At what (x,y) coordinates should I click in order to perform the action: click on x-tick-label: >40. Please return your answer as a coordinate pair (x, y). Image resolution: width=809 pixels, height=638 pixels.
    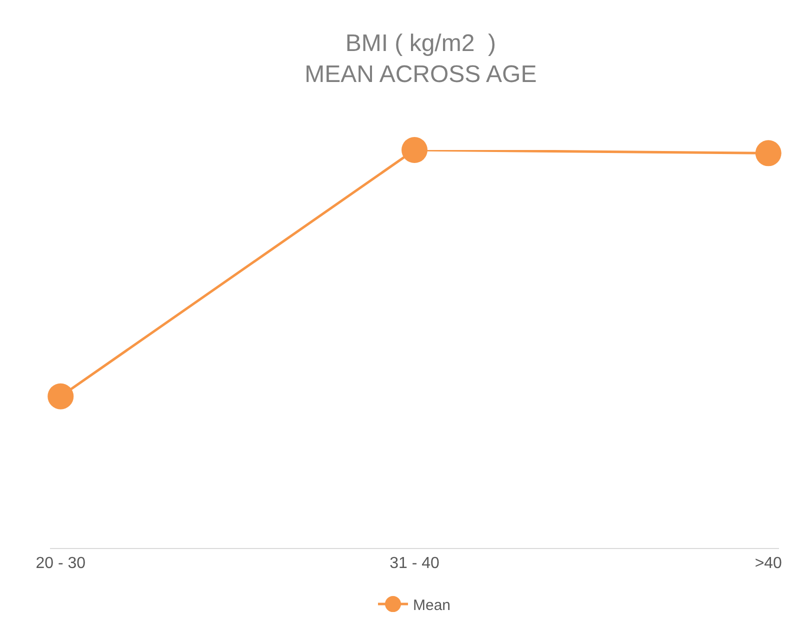
    Looking at the image, I should click on (768, 563).